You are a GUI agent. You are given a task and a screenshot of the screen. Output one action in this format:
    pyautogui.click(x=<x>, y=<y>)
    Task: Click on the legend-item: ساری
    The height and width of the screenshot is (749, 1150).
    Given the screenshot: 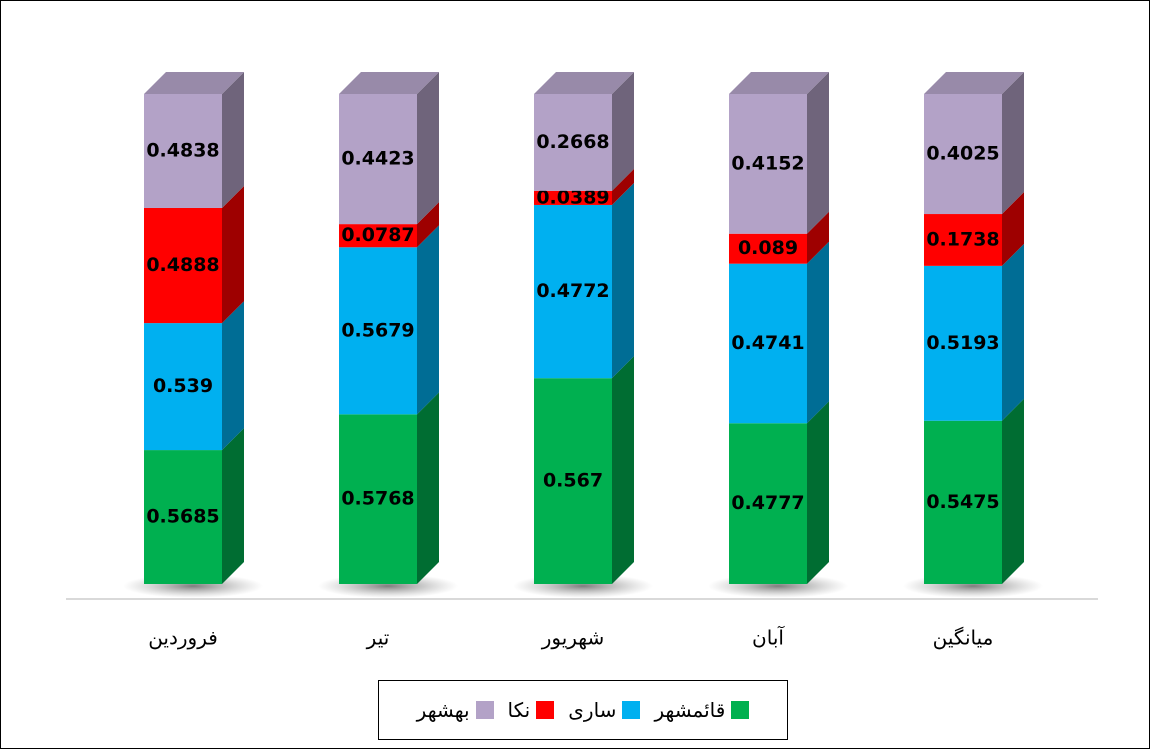 What is the action you would take?
    pyautogui.click(x=604, y=710)
    